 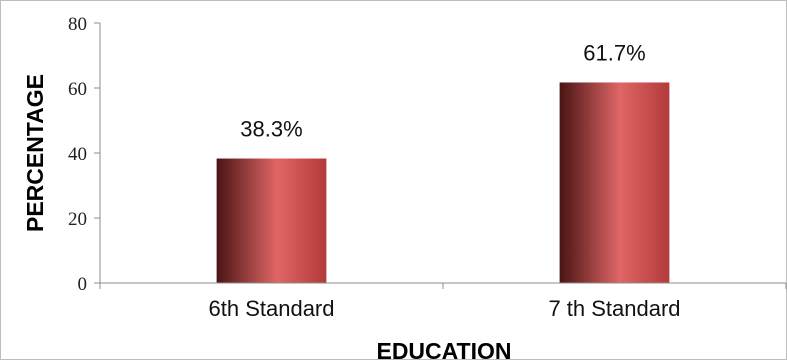 What do you see at coordinates (614, 308) in the screenshot?
I see `category-label-2: 7 th Standard` at bounding box center [614, 308].